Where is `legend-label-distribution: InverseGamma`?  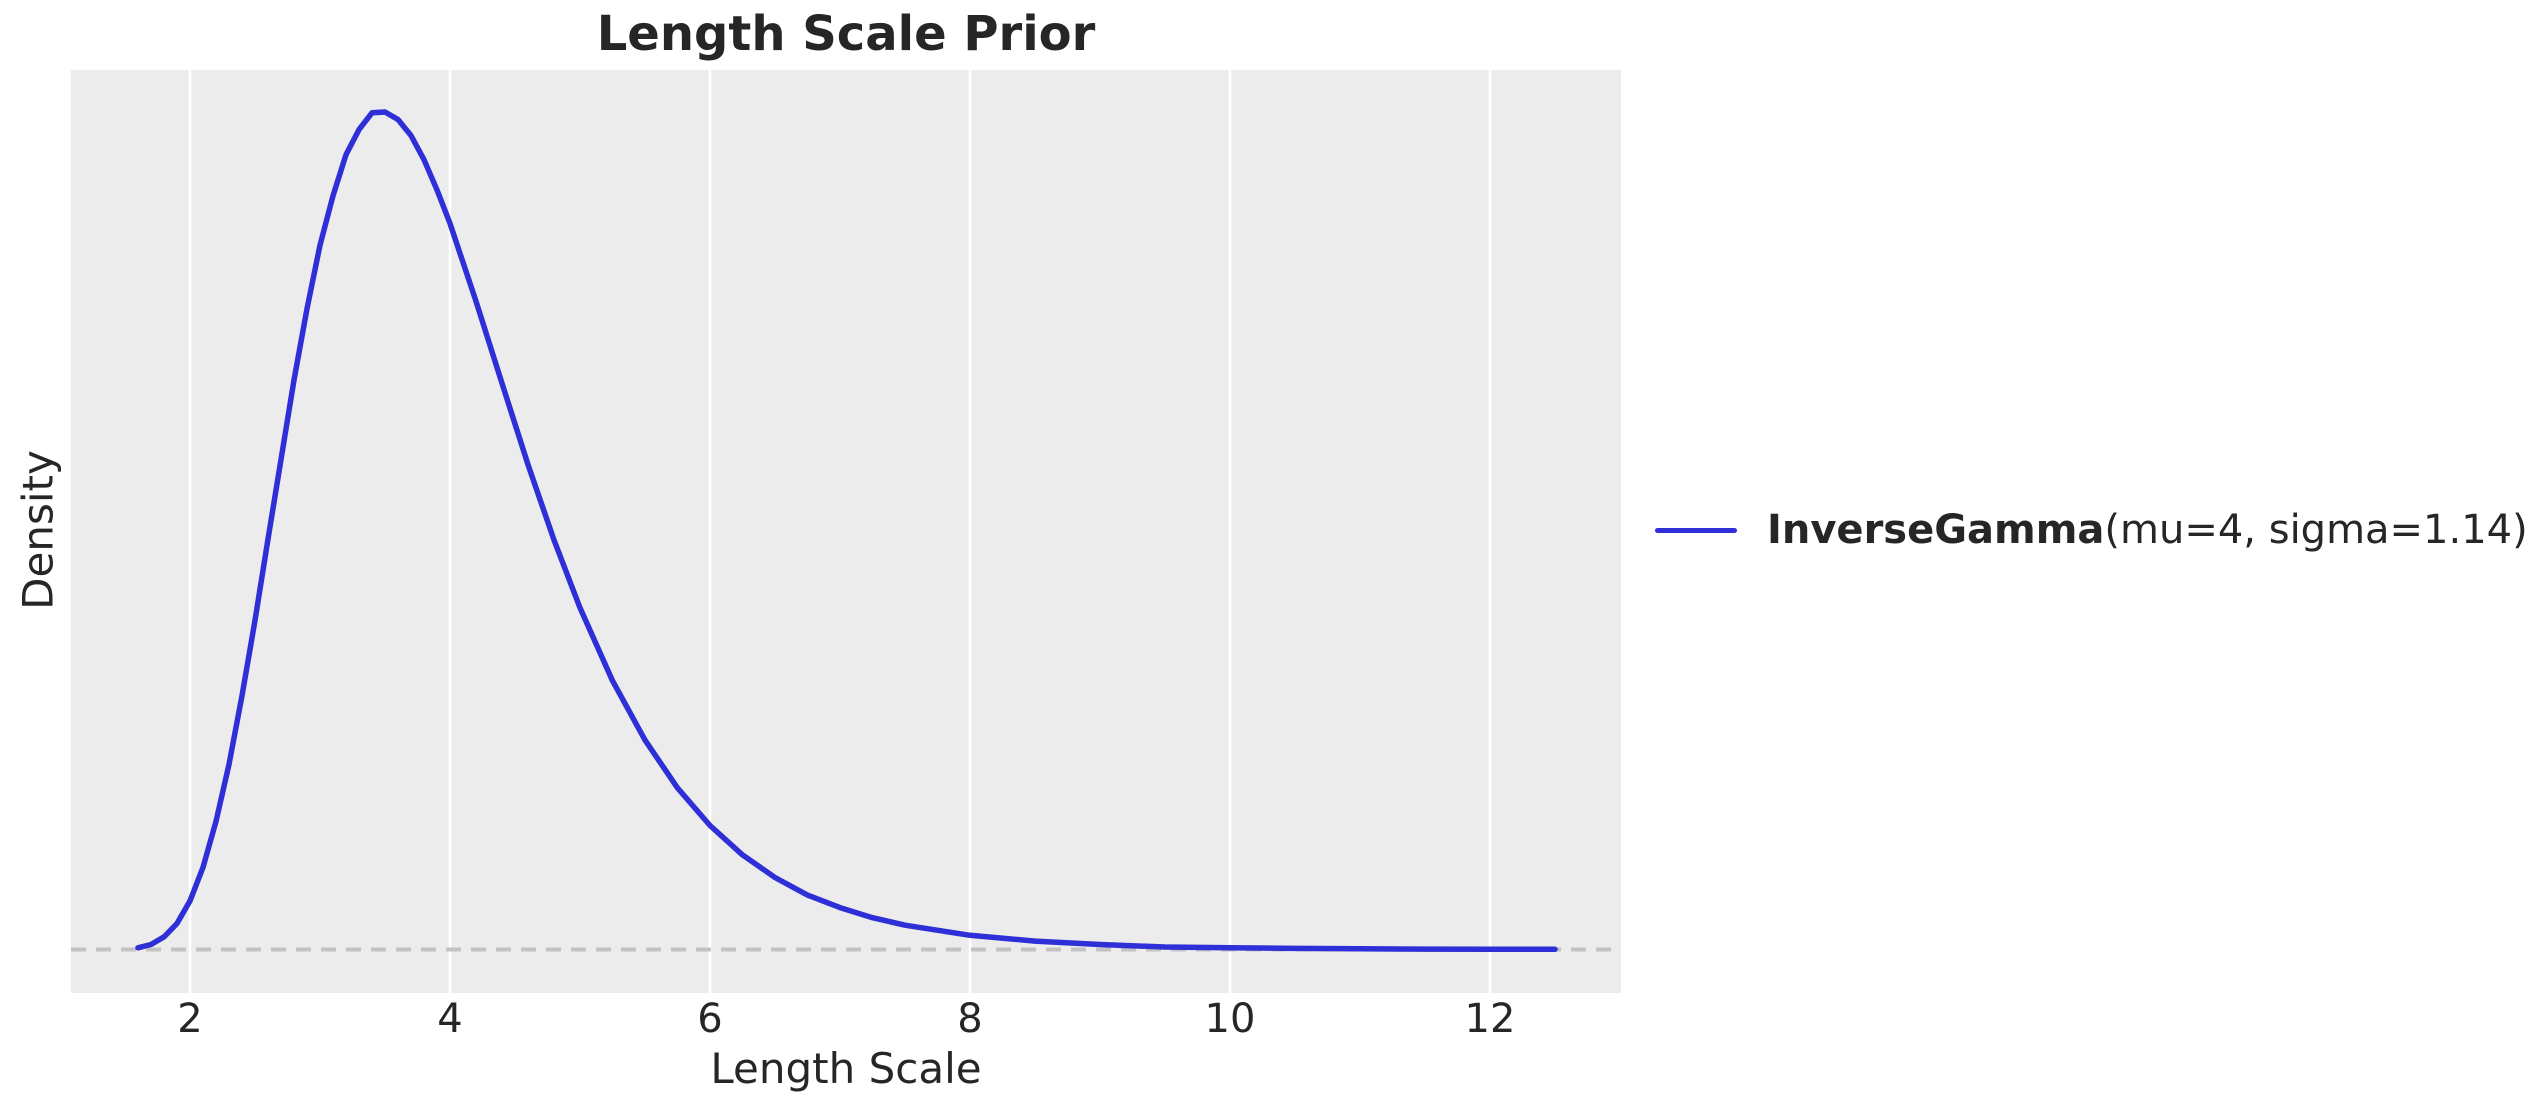 legend-label-distribution: InverseGamma is located at coordinates (1936, 530).